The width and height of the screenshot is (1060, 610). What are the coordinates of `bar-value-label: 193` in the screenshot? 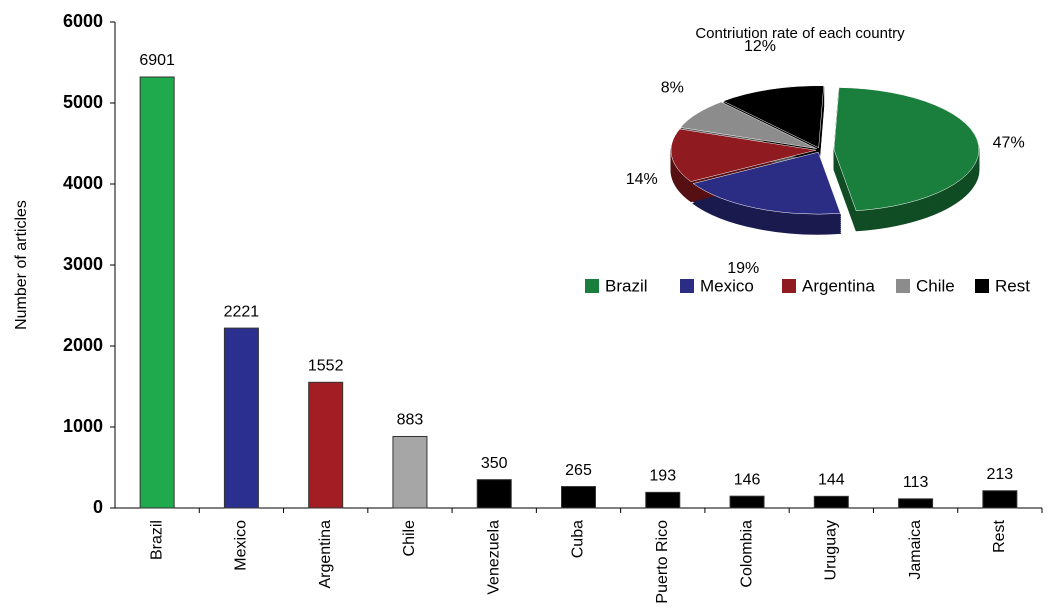 It's located at (662, 476).